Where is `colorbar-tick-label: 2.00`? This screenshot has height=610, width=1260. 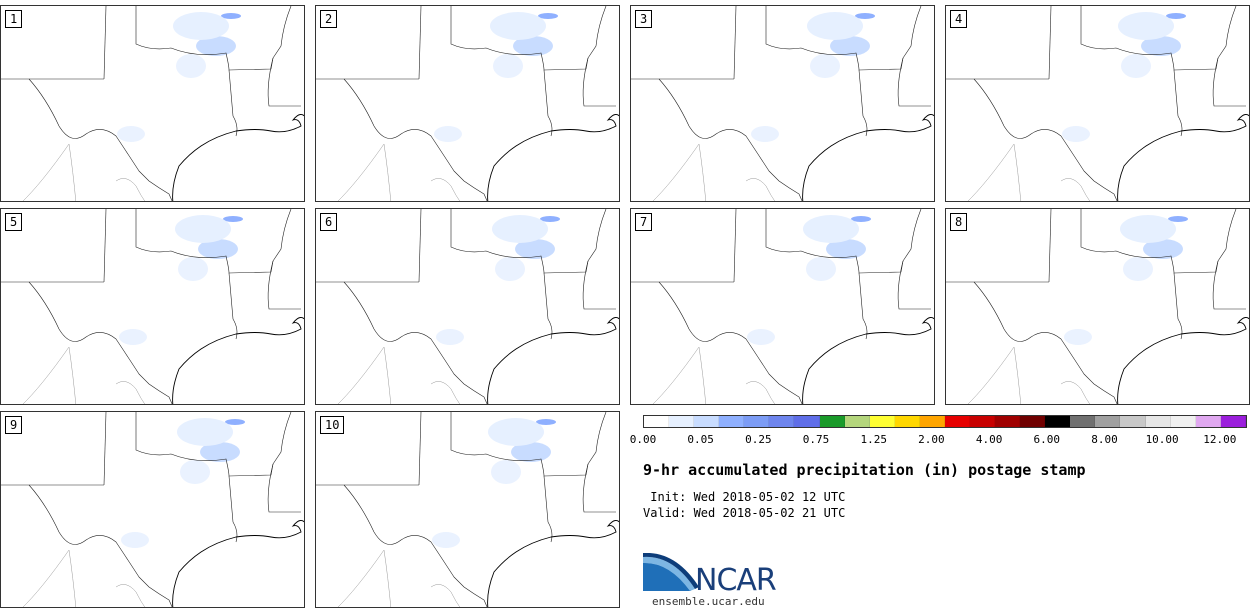 colorbar-tick-label: 2.00 is located at coordinates (931, 439).